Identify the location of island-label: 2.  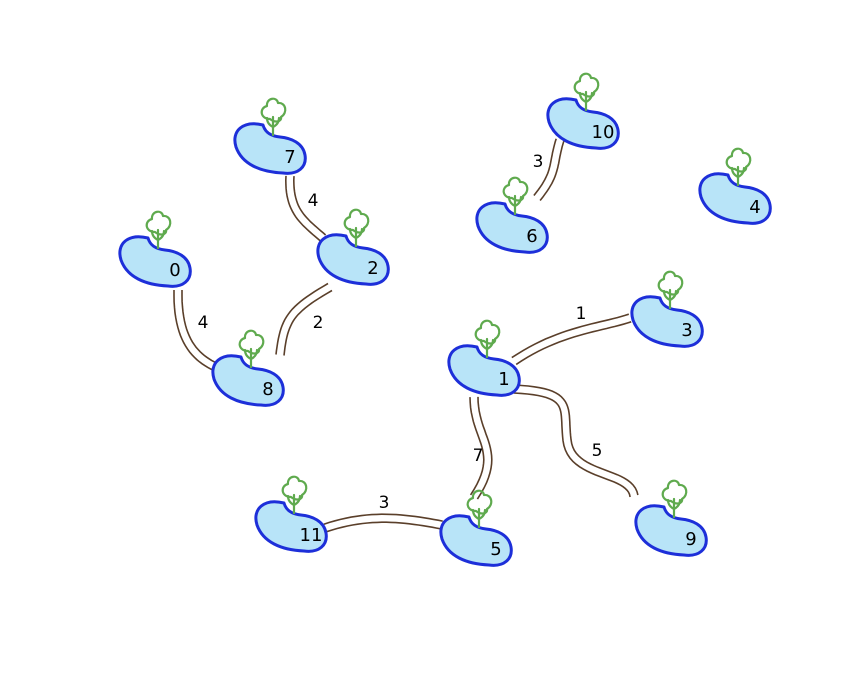
(372, 268).